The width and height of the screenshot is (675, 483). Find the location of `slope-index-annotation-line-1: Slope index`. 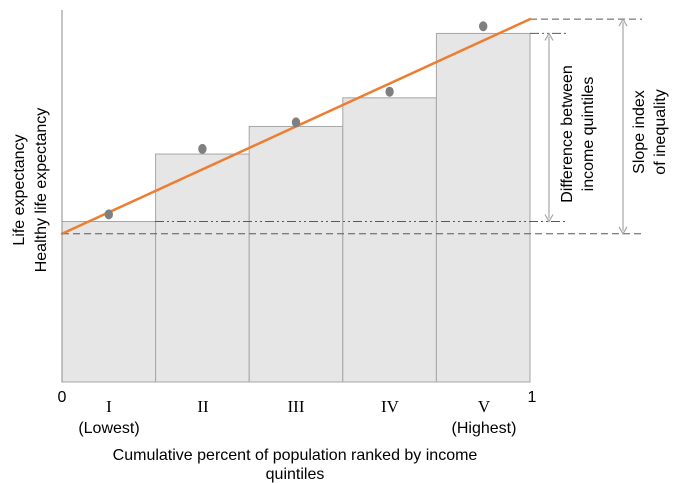

slope-index-annotation-line-1: Slope index is located at coordinates (639, 132).